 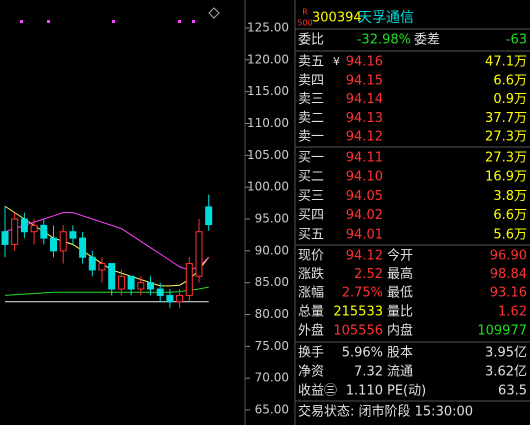 What do you see at coordinates (384, 40) in the screenshot?
I see `ratio-value: -32.98%` at bounding box center [384, 40].